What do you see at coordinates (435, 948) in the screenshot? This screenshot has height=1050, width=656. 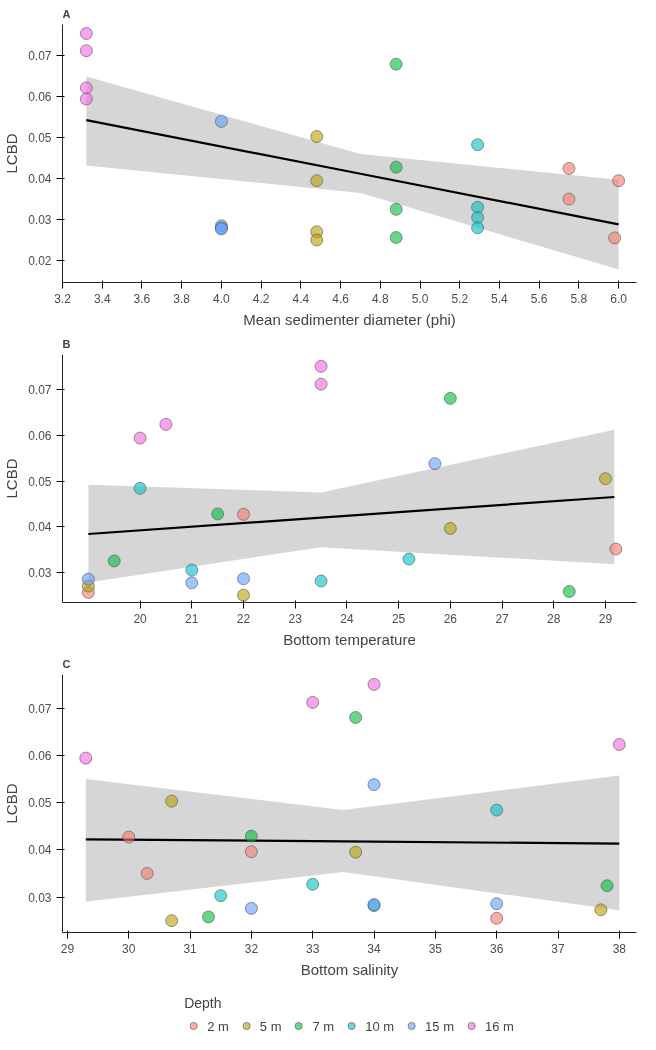 I see `x-tick-label: 35` at bounding box center [435, 948].